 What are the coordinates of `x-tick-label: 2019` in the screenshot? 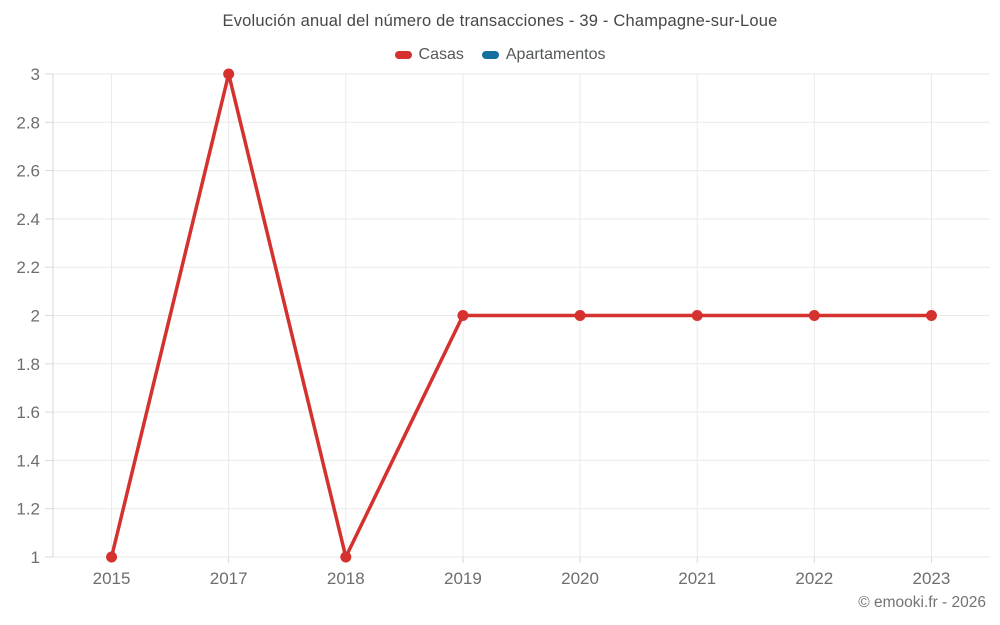 It's located at (463, 578).